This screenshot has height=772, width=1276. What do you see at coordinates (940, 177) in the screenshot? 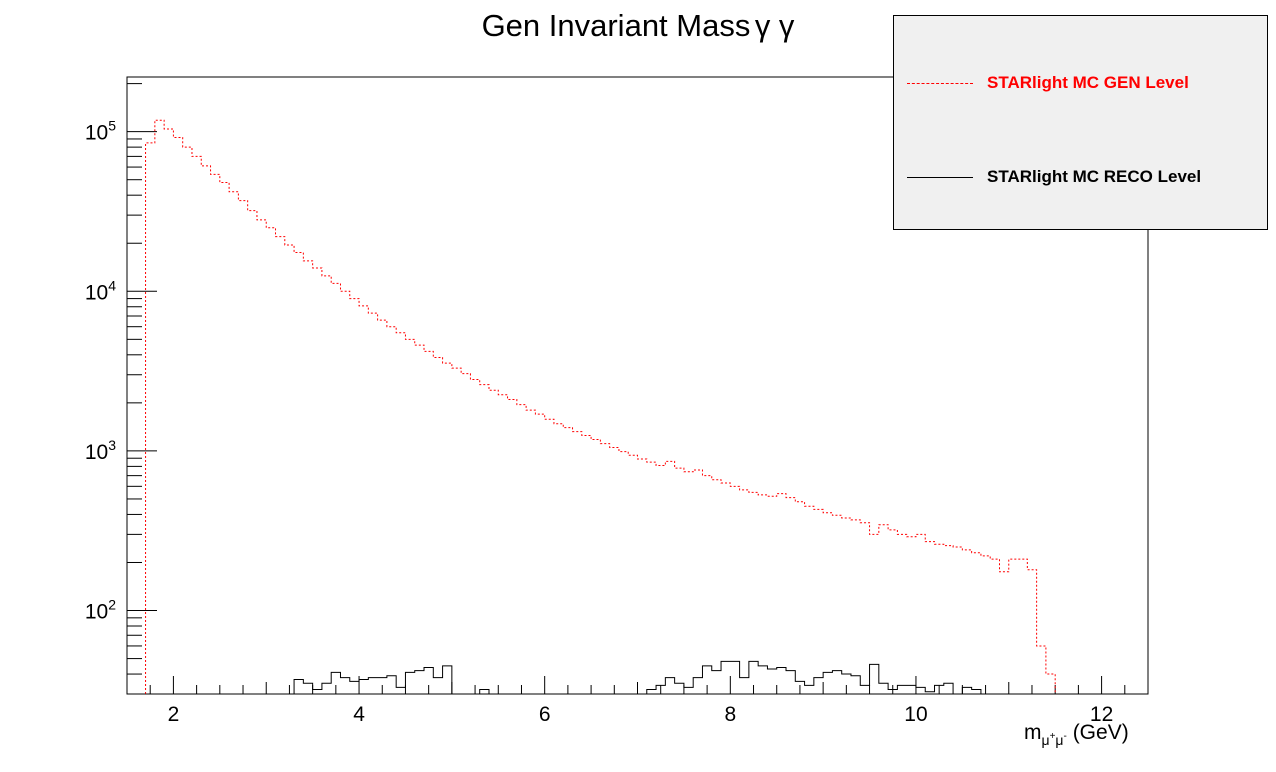
I see `legend-line-reco` at bounding box center [940, 177].